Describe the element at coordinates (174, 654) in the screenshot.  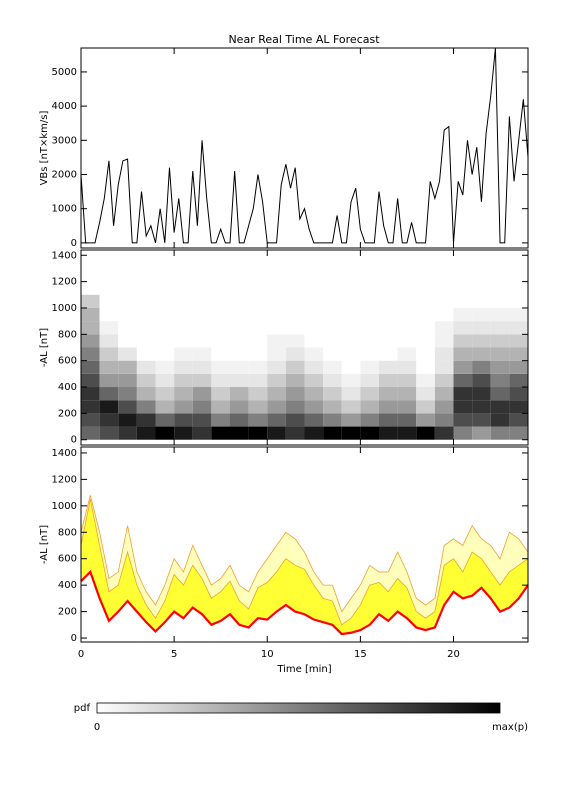
I see `x-tick-label: 5` at that location.